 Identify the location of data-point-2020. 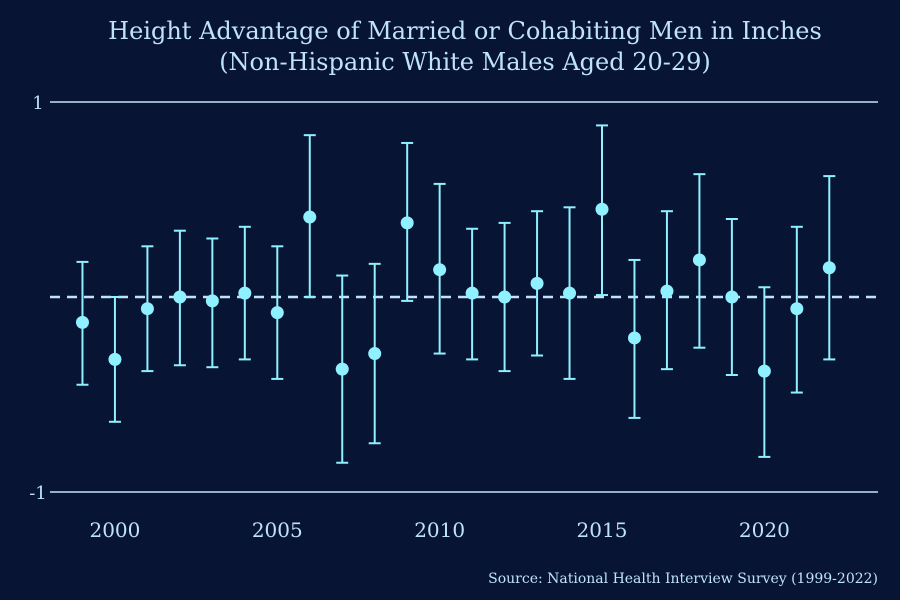
(764, 372).